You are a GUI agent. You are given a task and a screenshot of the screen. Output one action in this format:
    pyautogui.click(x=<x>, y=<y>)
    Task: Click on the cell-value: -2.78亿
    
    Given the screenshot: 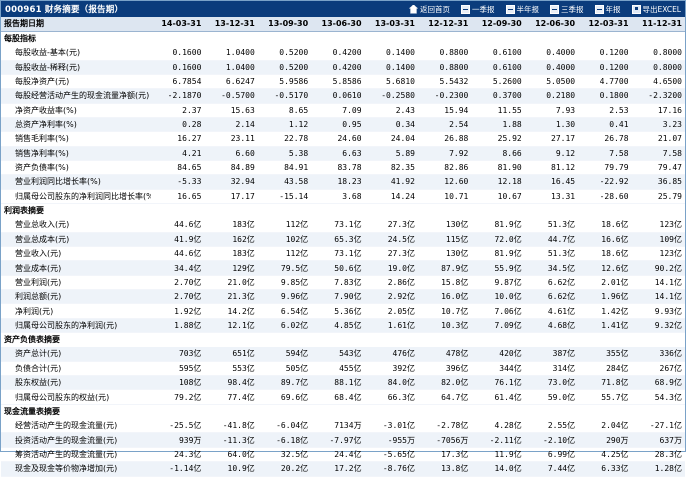 What is the action you would take?
    pyautogui.click(x=444, y=426)
    